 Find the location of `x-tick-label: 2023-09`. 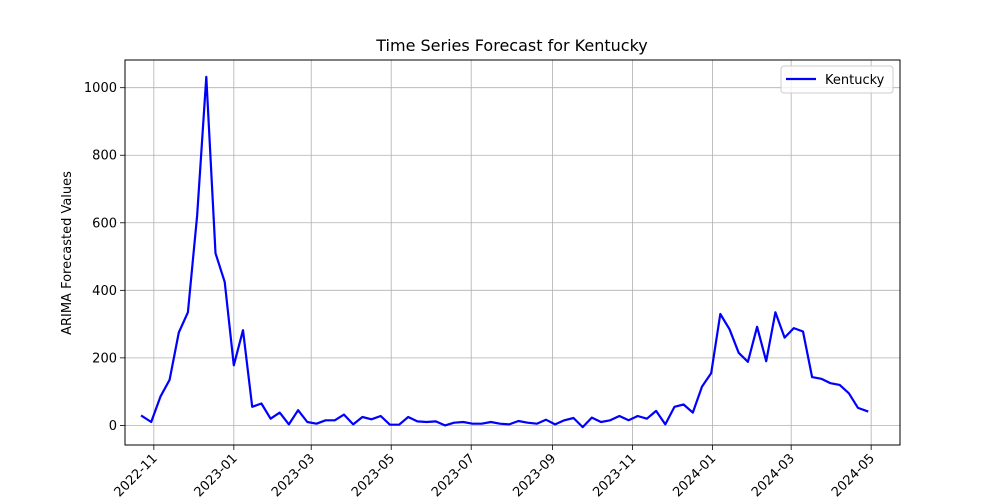

x-tick-label: 2023-09 is located at coordinates (534, 475).